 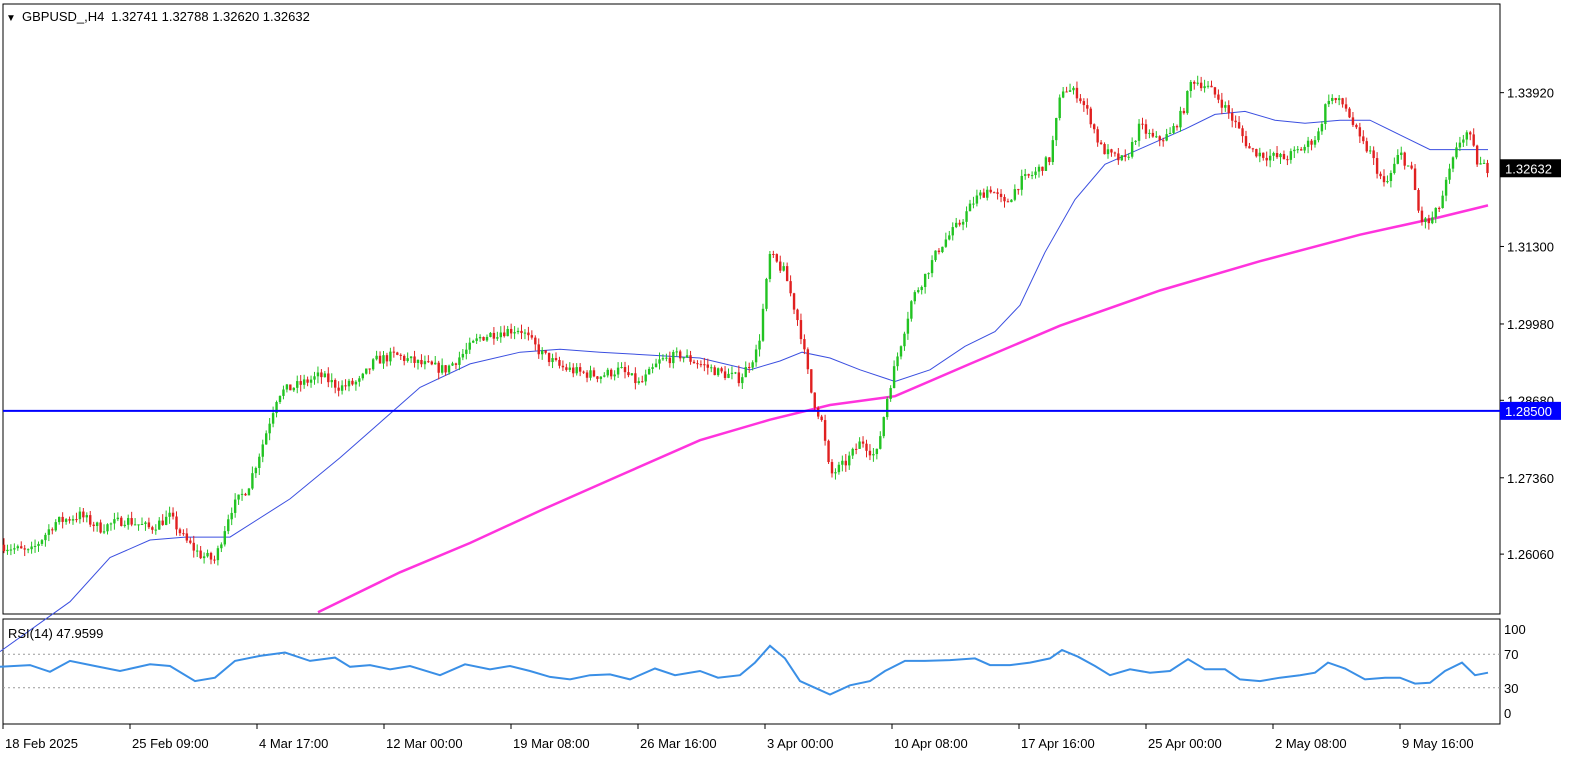 I want to click on collapse-triangle-icon: ▼, so click(x=11, y=18).